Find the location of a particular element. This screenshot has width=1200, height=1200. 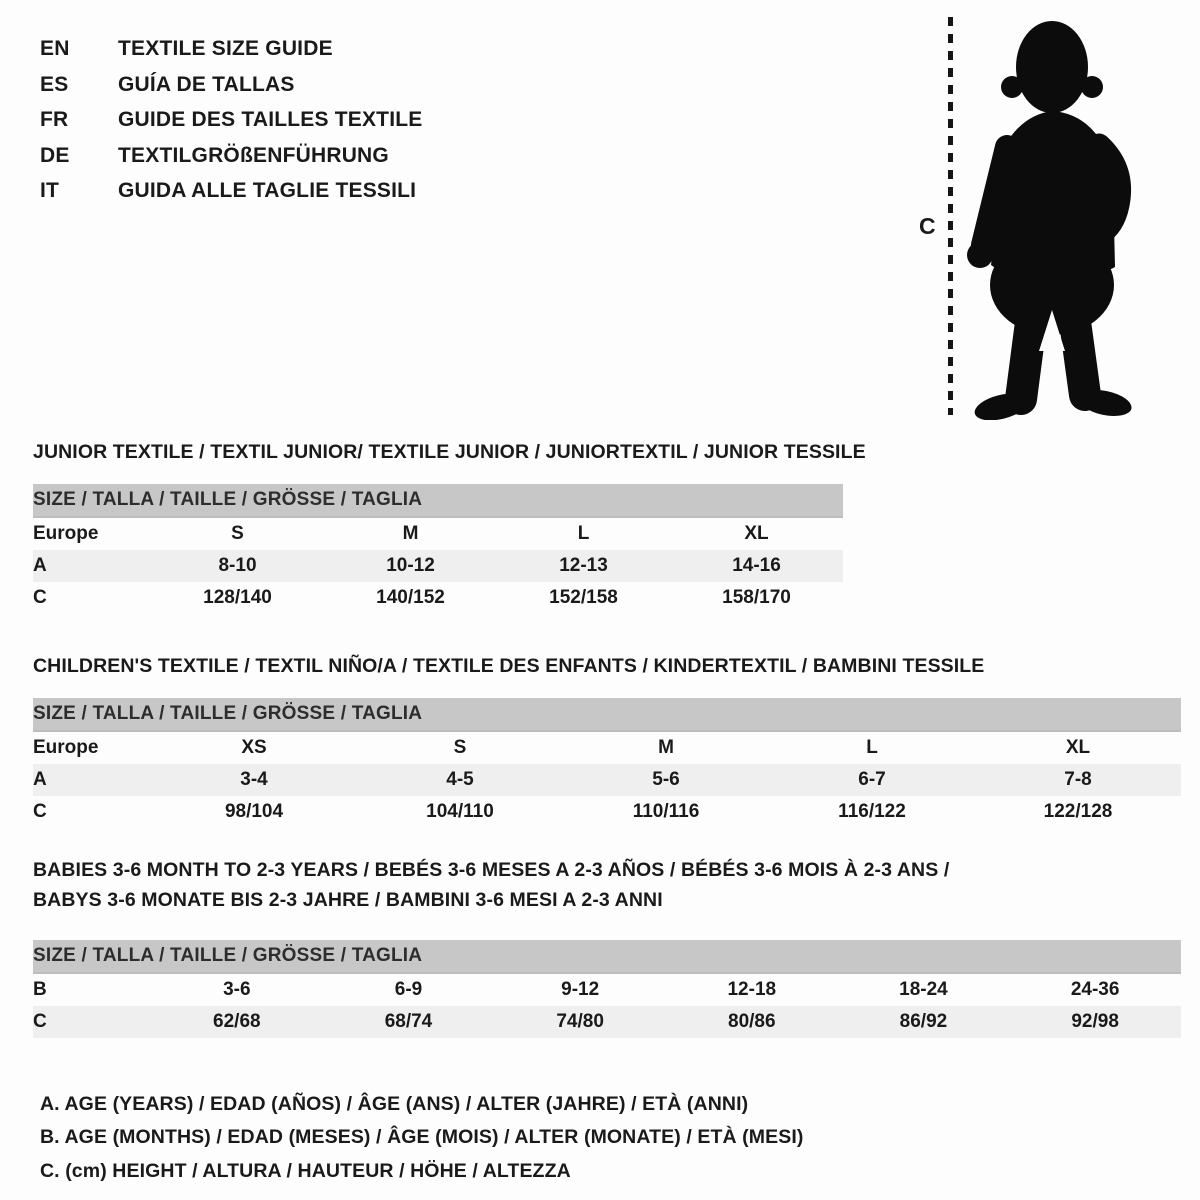

table-row: C 62/68 68/74 74/80 80/86 86/92 92/98 is located at coordinates (607, 1021).